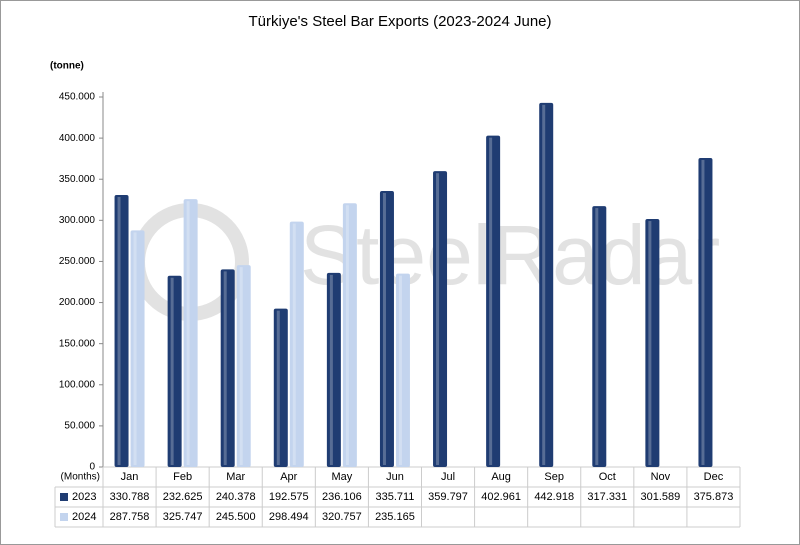  Describe the element at coordinates (341, 477) in the screenshot. I see `x-tick-label: May` at that location.